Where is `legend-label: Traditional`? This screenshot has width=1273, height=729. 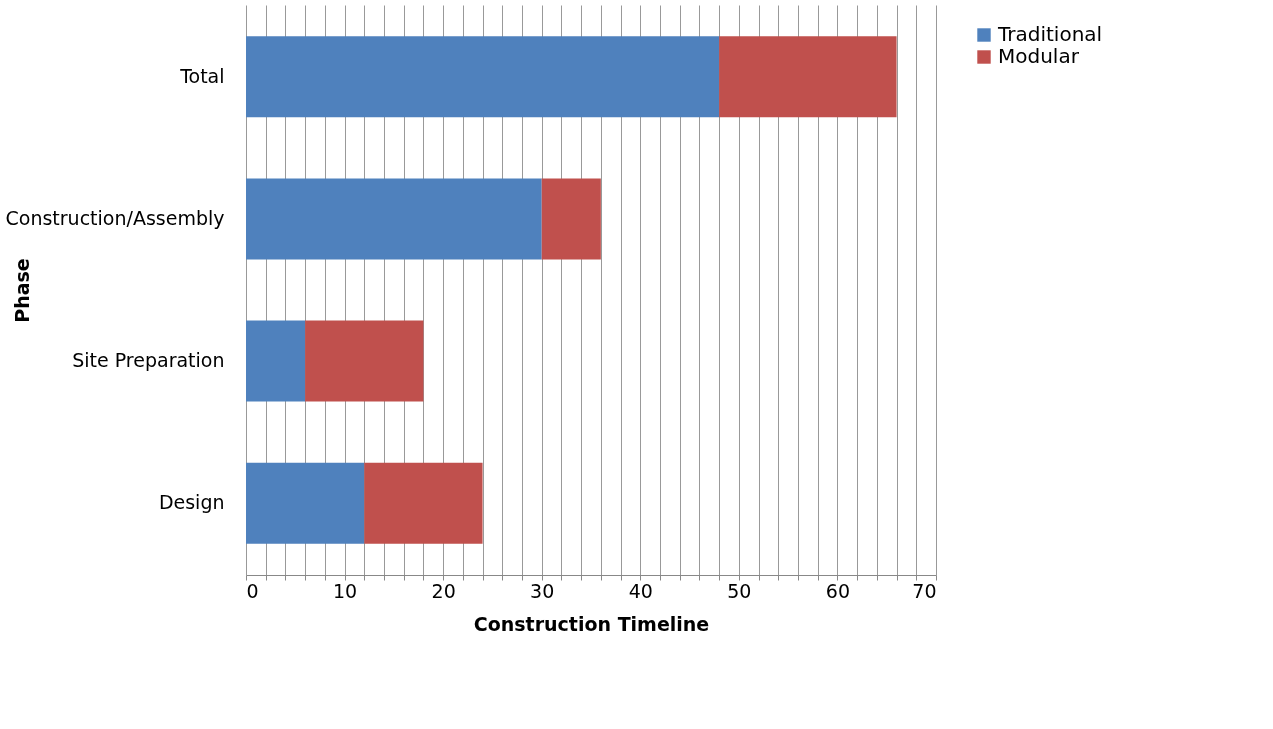
legend-label: Traditional is located at coordinates (1050, 34).